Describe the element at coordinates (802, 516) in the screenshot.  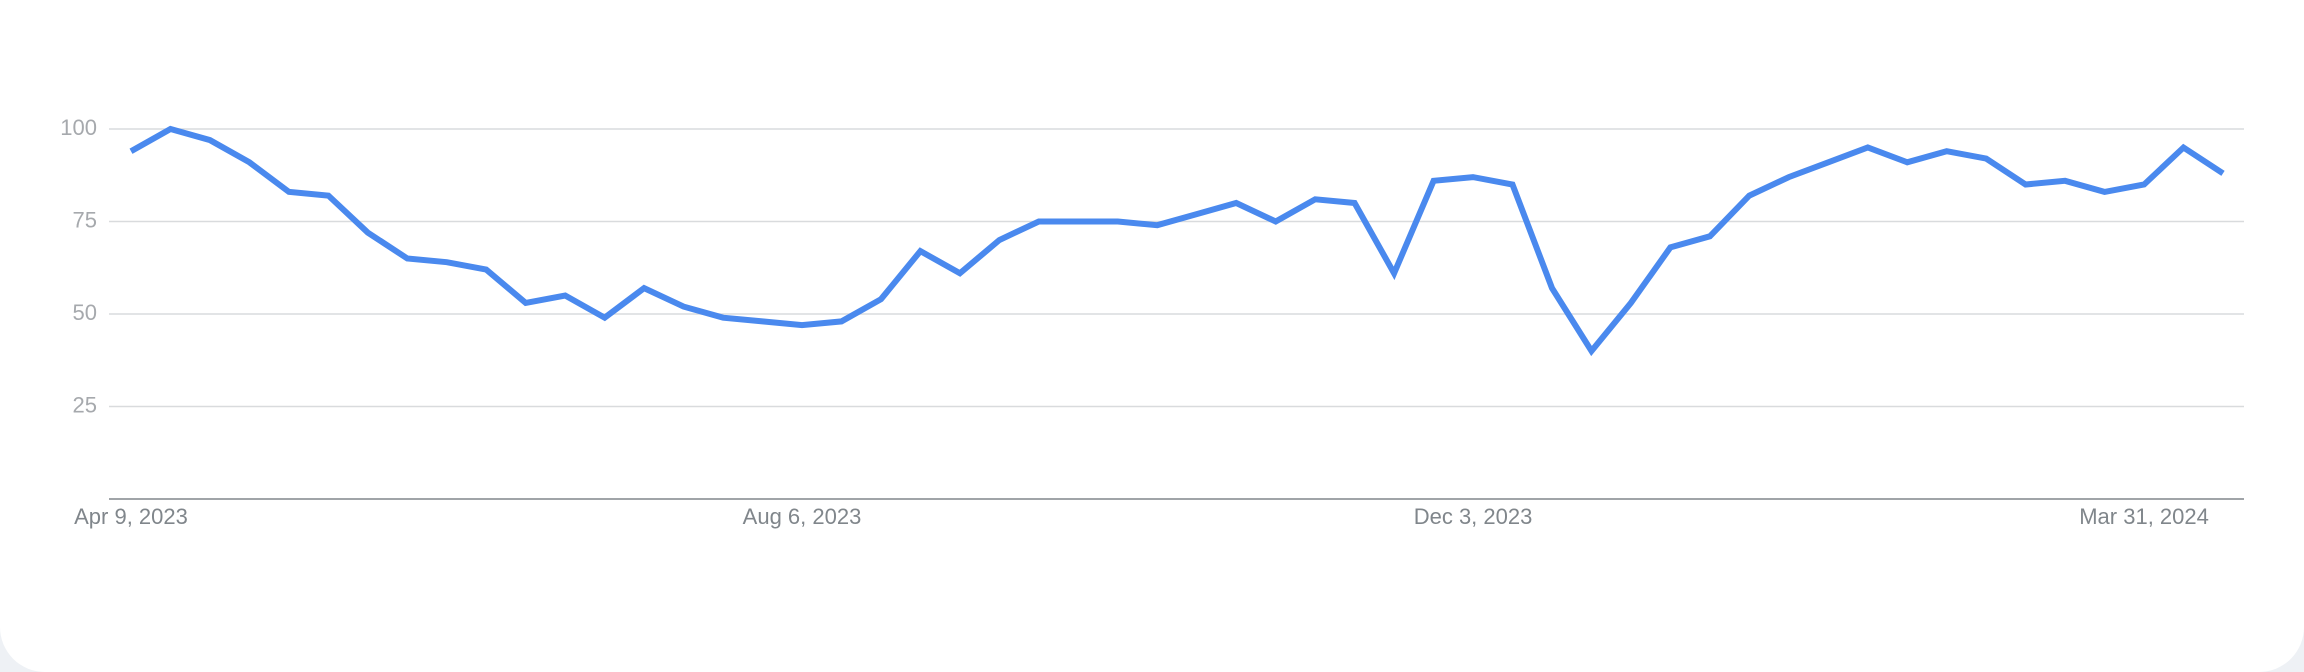
I see `x-tick-label: Aug 6, 2023` at that location.